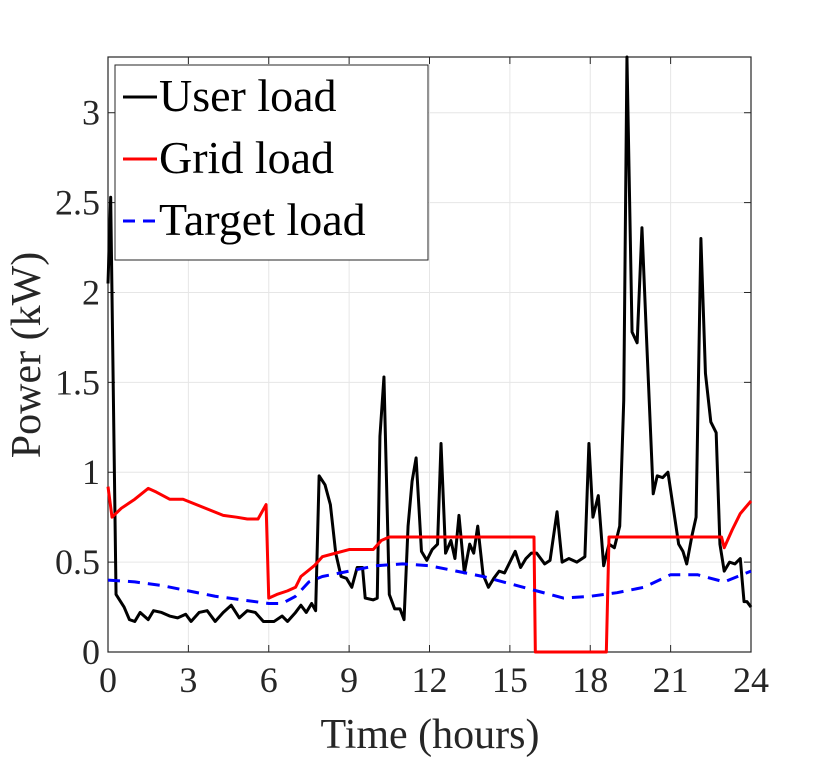 This screenshot has height=760, width=830. Describe the element at coordinates (430, 680) in the screenshot. I see `x-tick-label: 12` at that location.